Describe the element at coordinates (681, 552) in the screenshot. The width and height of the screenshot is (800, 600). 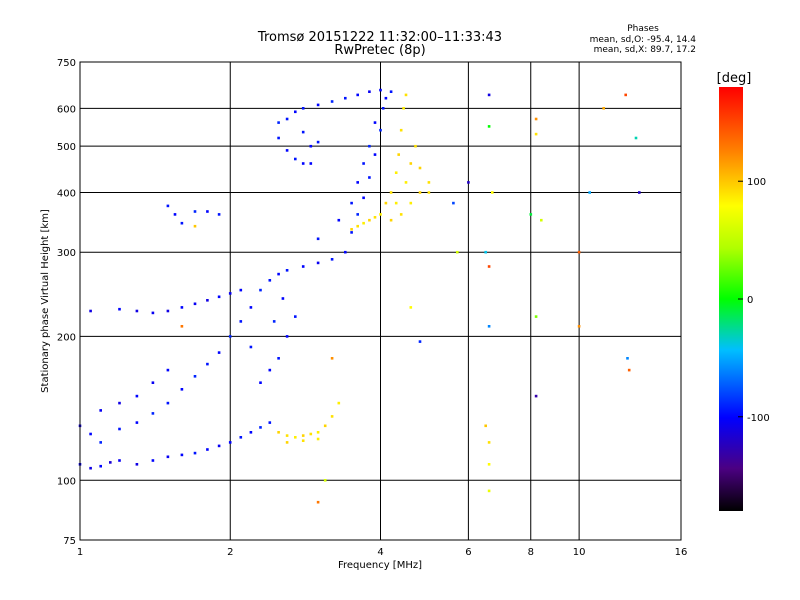
I see `x-tick-label: 16` at that location.